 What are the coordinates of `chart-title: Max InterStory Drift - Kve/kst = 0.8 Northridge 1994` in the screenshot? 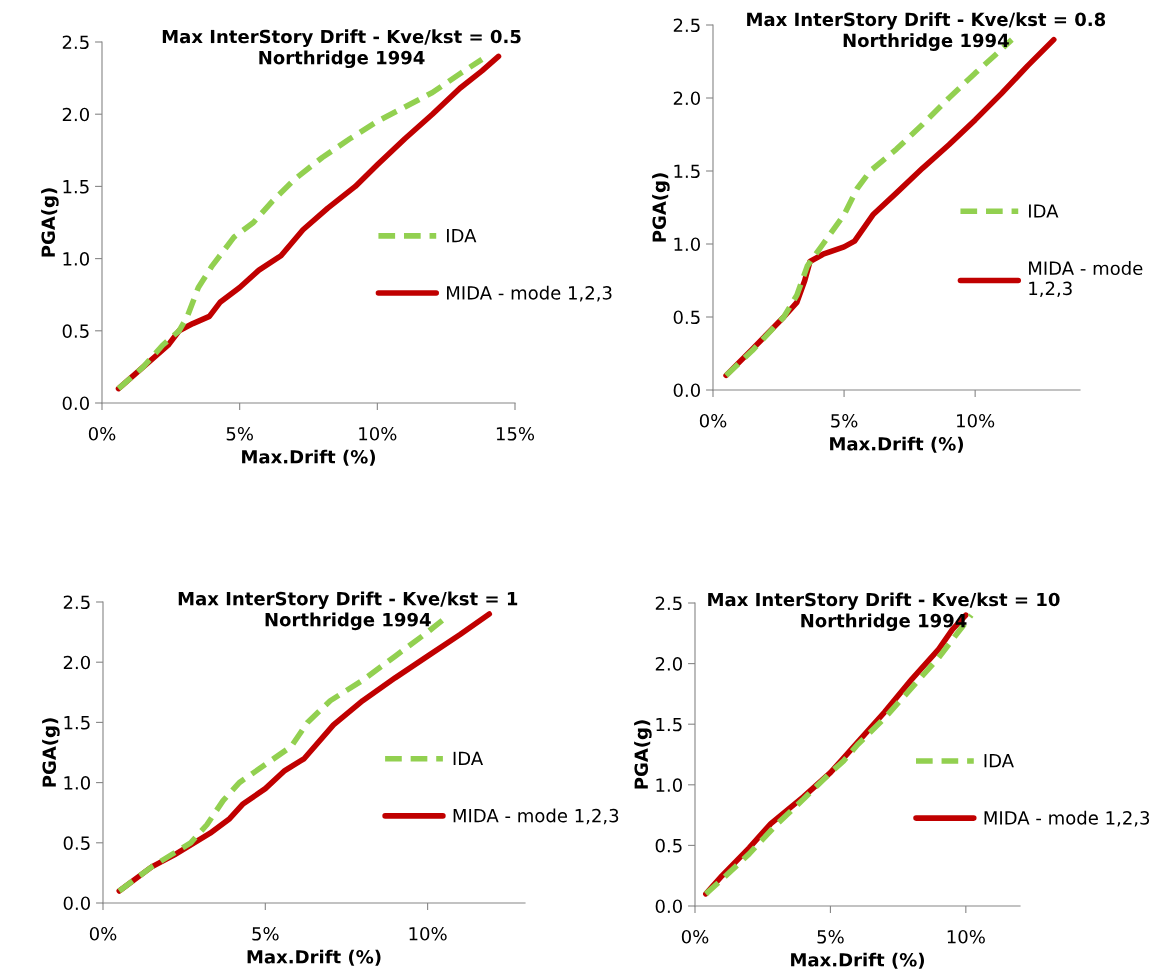 It's located at (926, 31).